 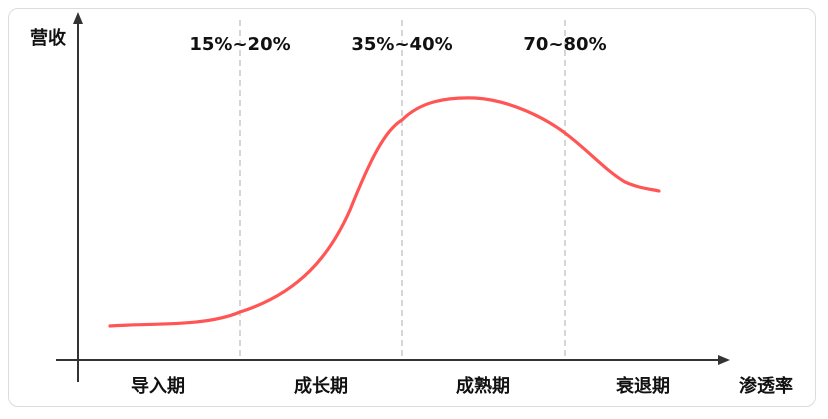 I want to click on stage-label-growth: 成长期, so click(x=321, y=386).